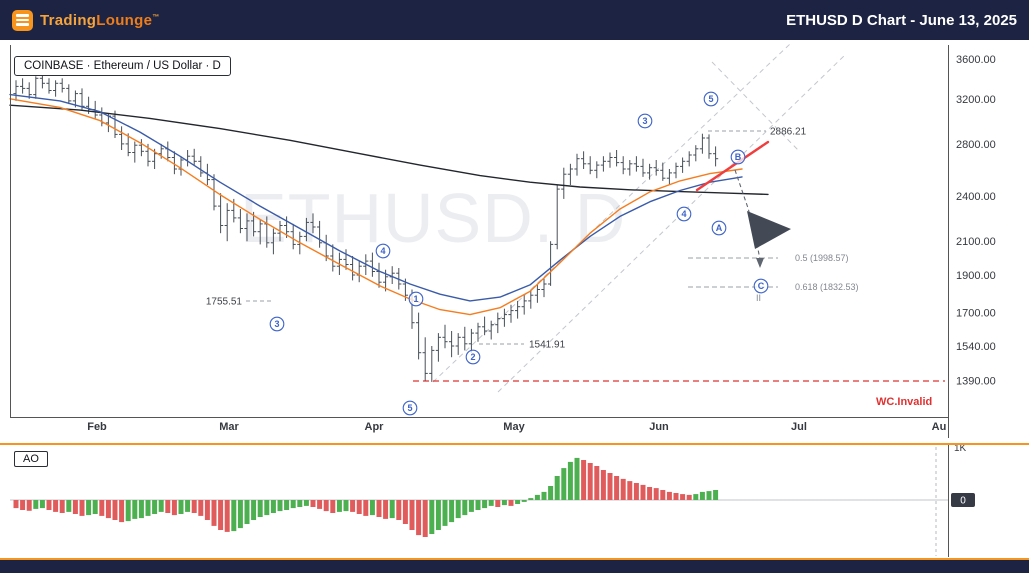  What do you see at coordinates (788, 132) in the screenshot?
I see `svg-text: 2886.21` at bounding box center [788, 132].